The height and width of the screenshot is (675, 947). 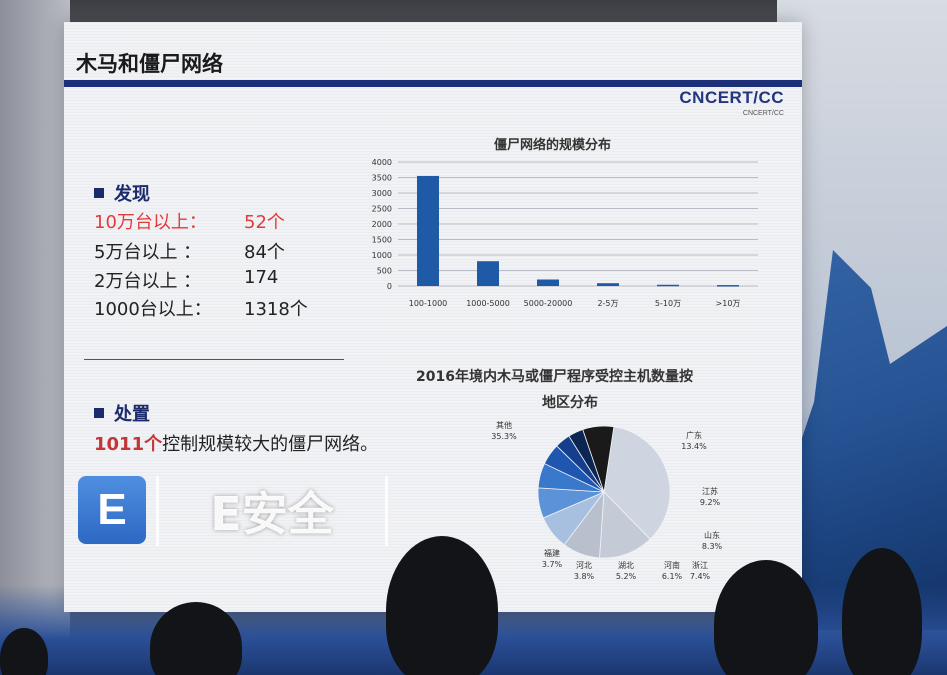 I want to click on handle-heading-label: 处置, so click(x=132, y=414).